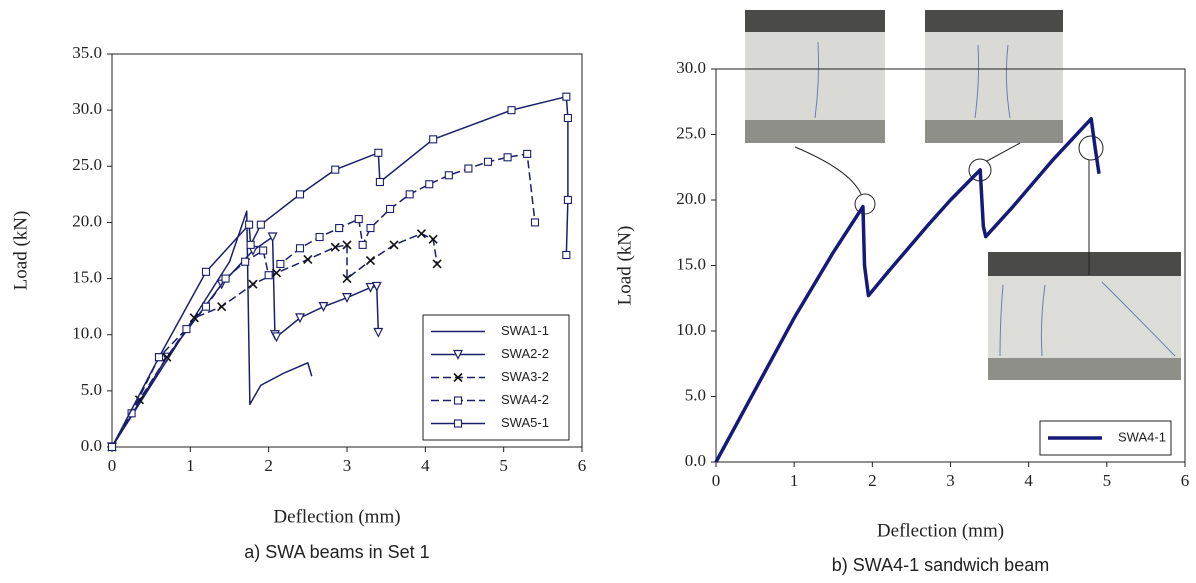  I want to click on y-tick-label: 35.0, so click(87, 52).